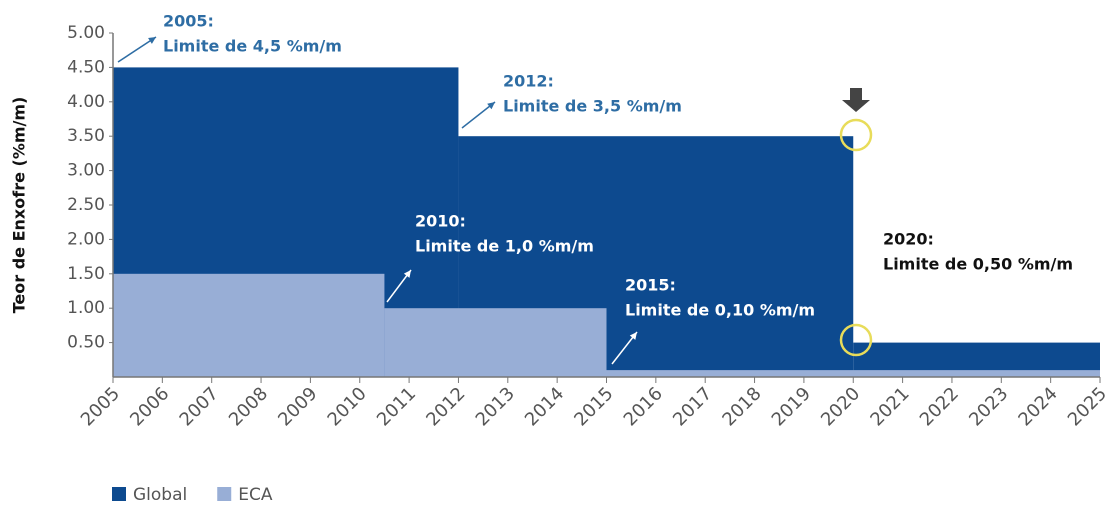  I want to click on x-tick-label: 2013, so click(495, 406).